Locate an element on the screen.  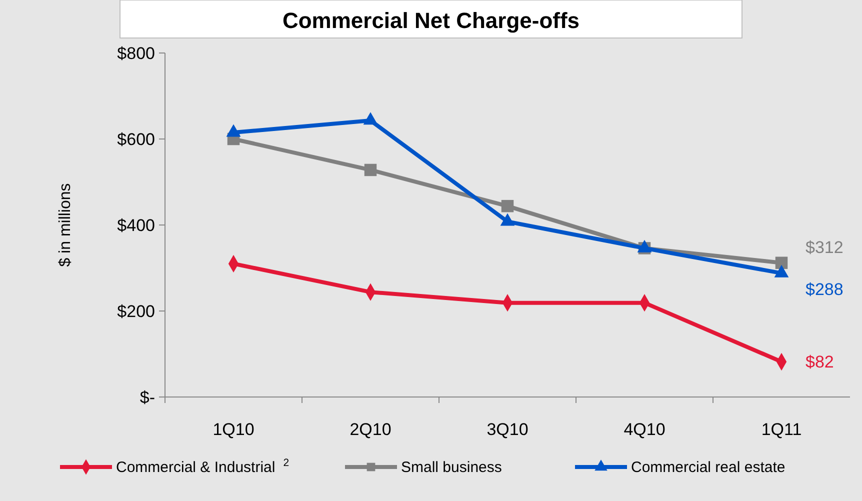
data-label: $288 is located at coordinates (825, 290).